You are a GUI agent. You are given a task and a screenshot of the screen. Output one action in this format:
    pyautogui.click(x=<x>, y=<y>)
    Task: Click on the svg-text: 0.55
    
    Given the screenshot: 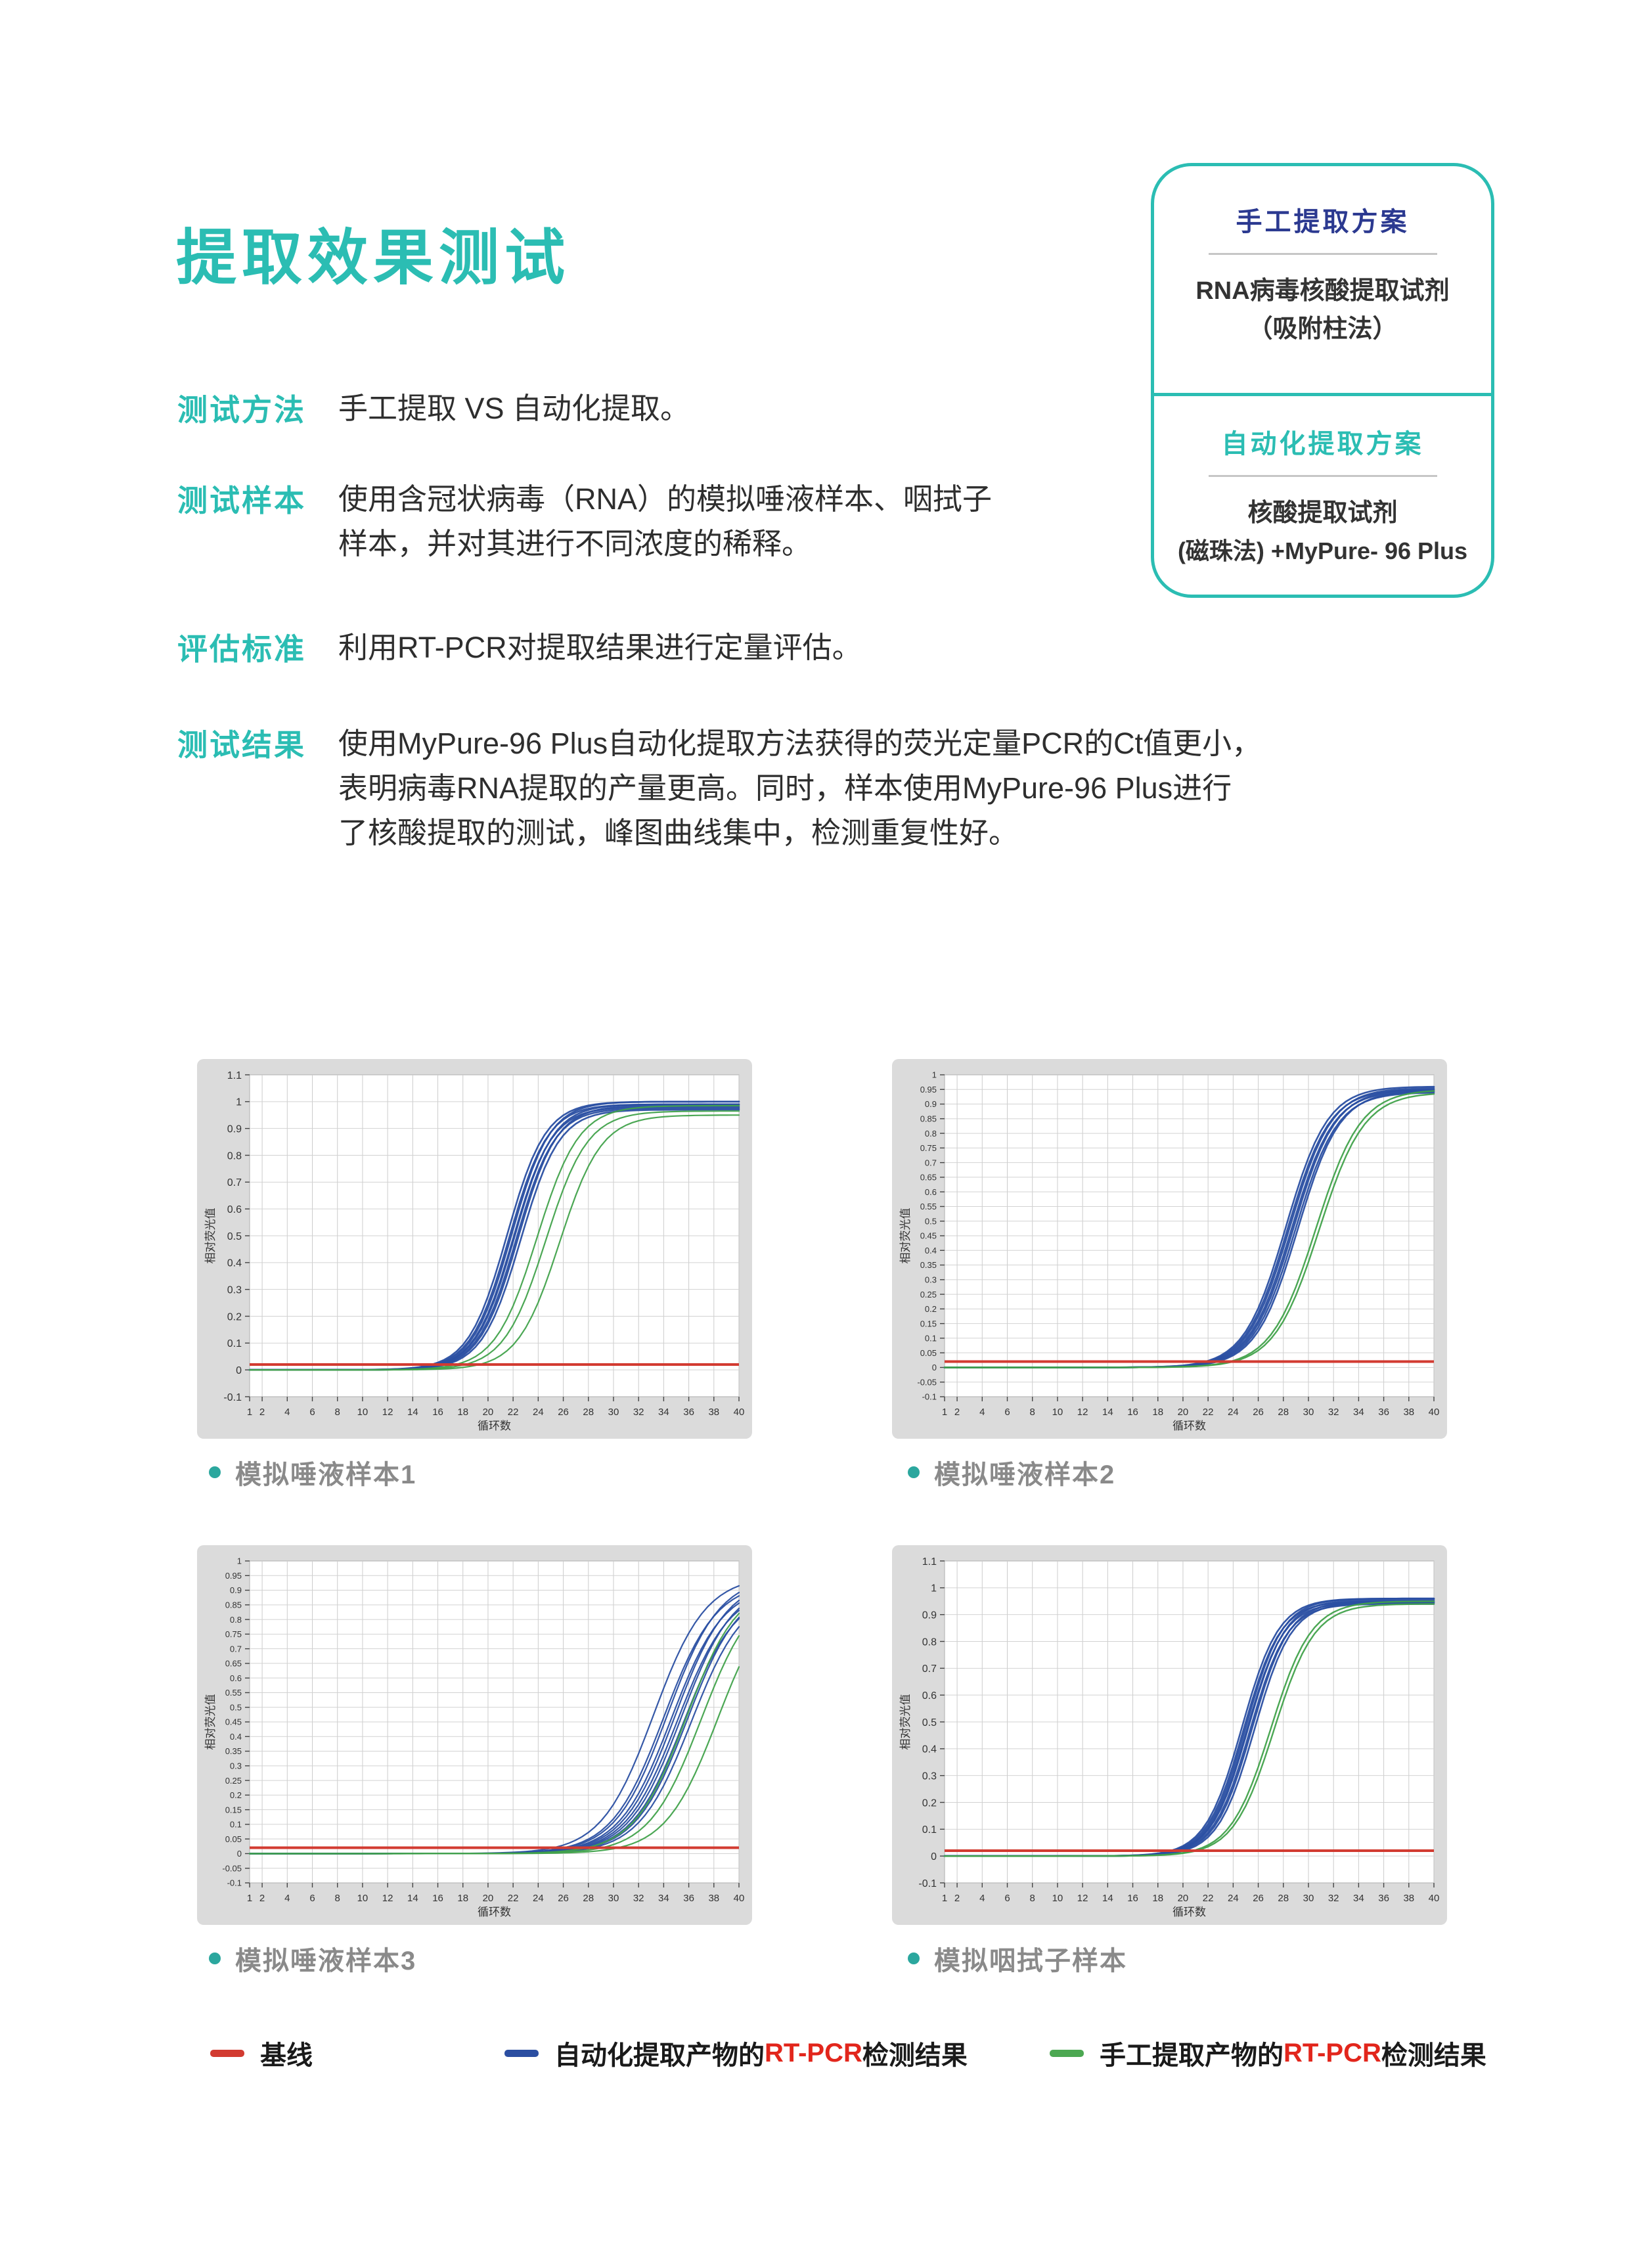 What is the action you would take?
    pyautogui.click(x=233, y=1693)
    